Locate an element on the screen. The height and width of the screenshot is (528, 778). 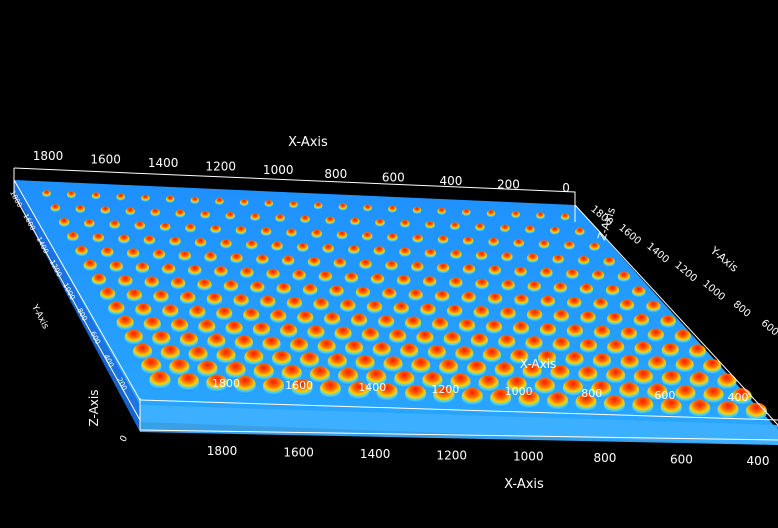
y-axis-left-title: Y-Axis is located at coordinates (40, 316).